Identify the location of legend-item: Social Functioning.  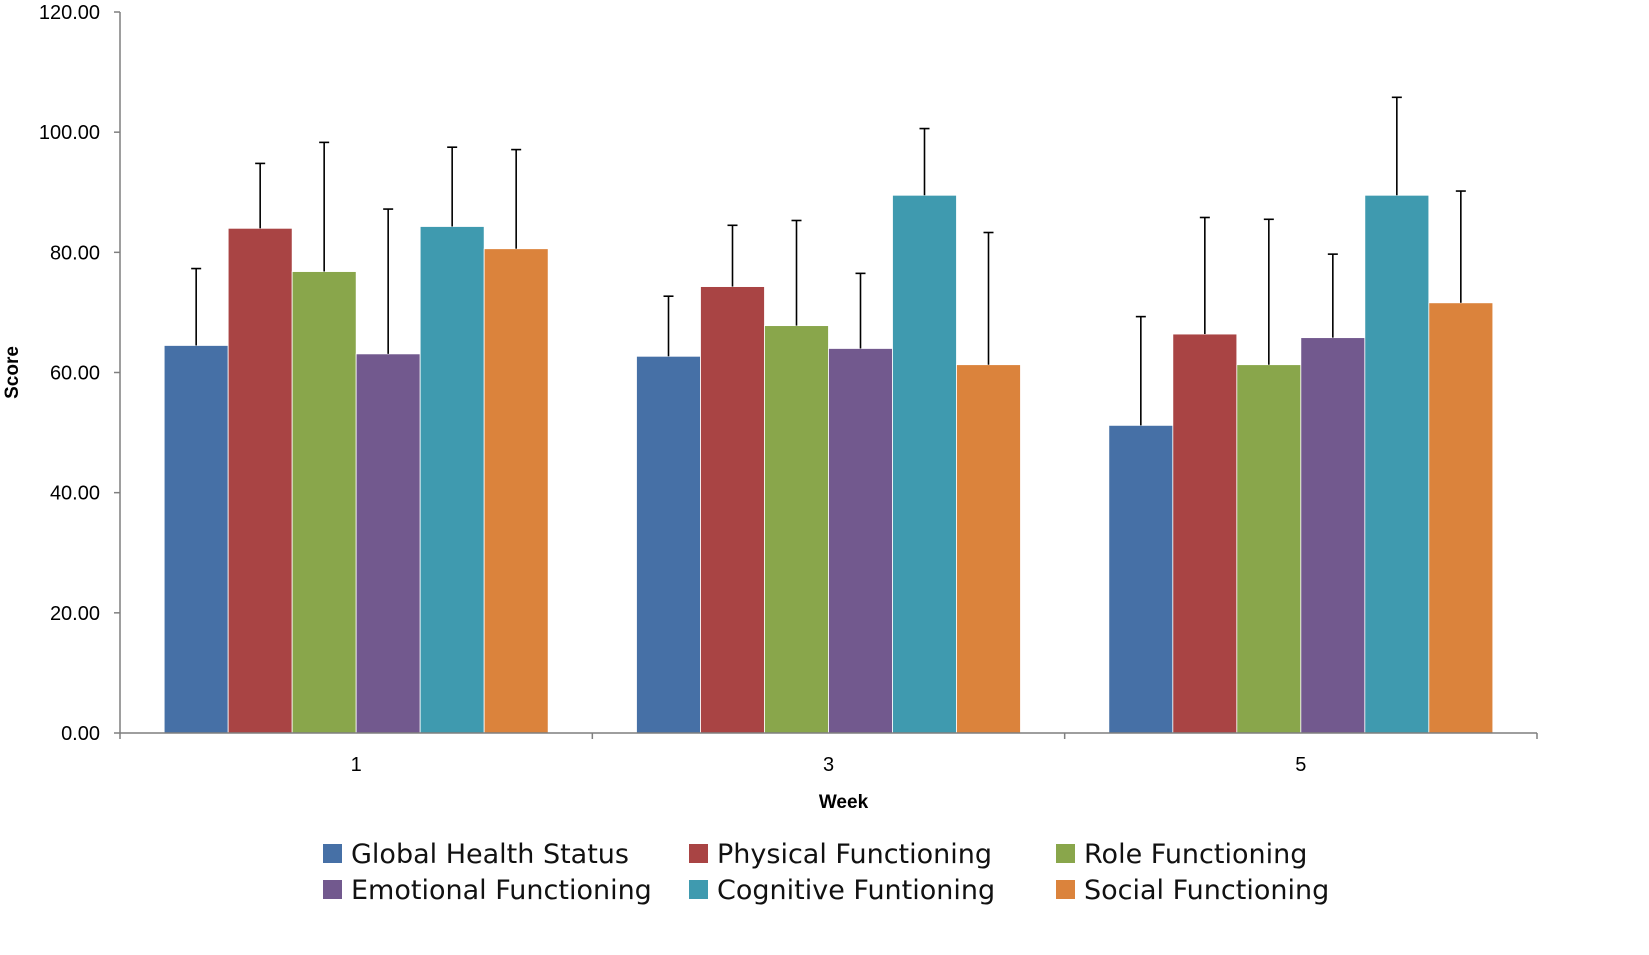
(1192, 890).